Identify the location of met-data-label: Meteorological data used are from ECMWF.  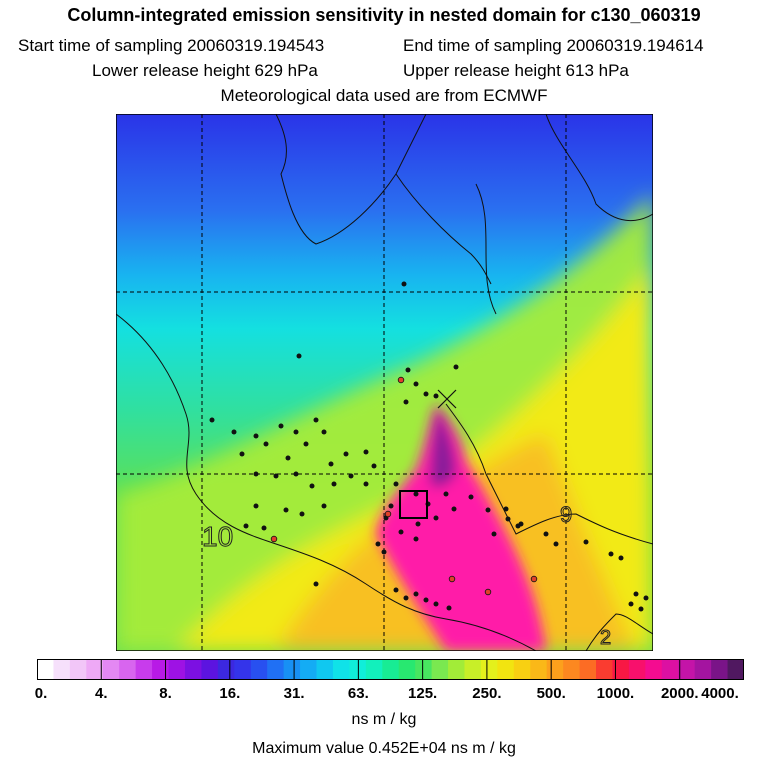
(384, 95).